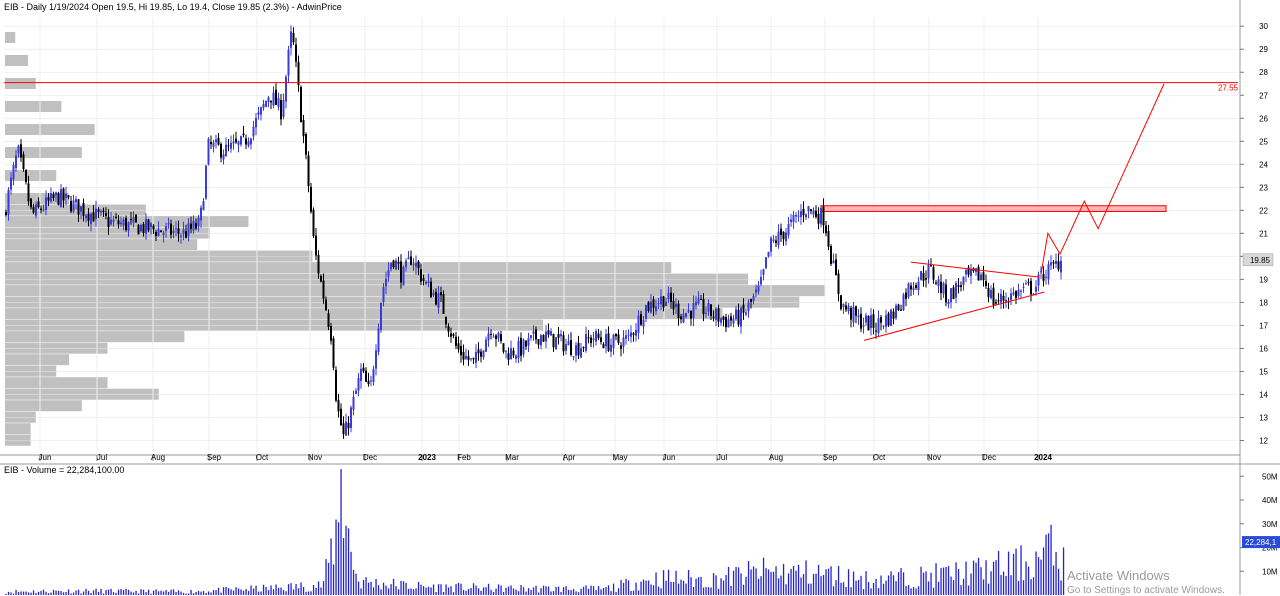  What do you see at coordinates (1263, 233) in the screenshot?
I see `price-tick-label: 21` at bounding box center [1263, 233].